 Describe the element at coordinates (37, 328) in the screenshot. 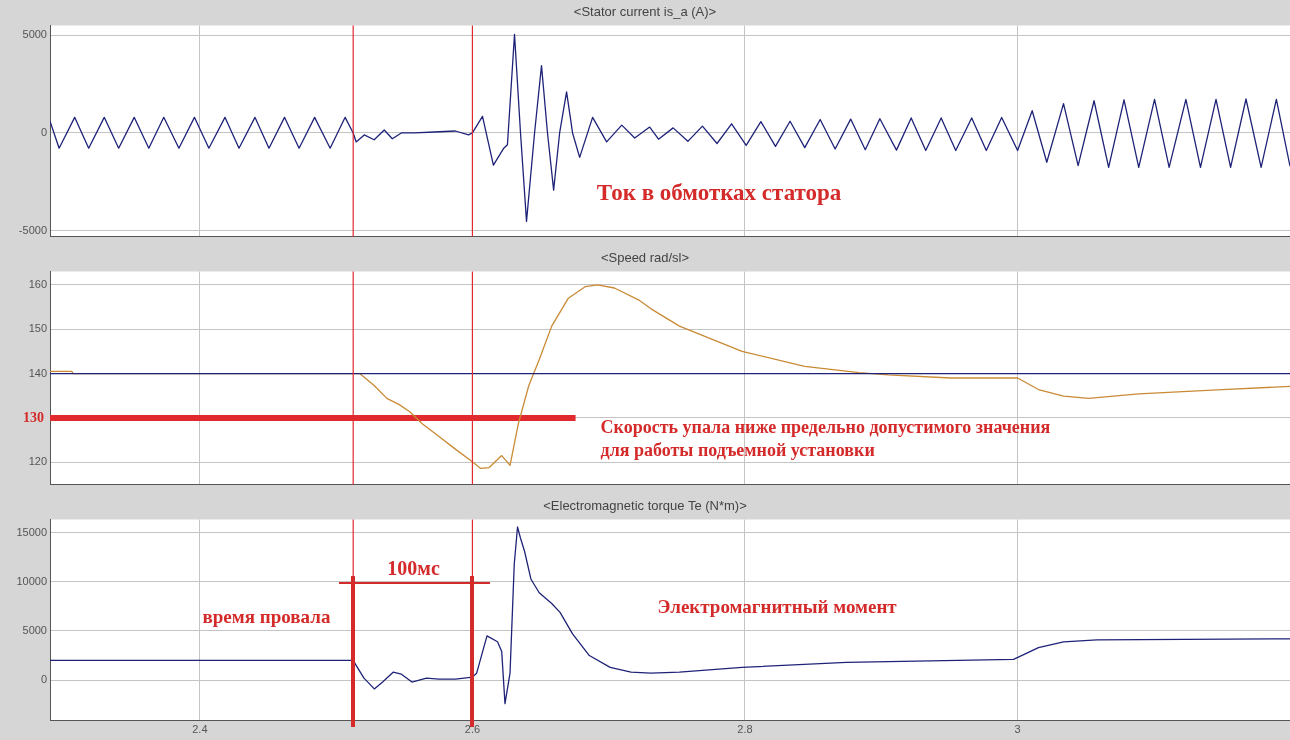

I see `y-tick-label: 150` at that location.